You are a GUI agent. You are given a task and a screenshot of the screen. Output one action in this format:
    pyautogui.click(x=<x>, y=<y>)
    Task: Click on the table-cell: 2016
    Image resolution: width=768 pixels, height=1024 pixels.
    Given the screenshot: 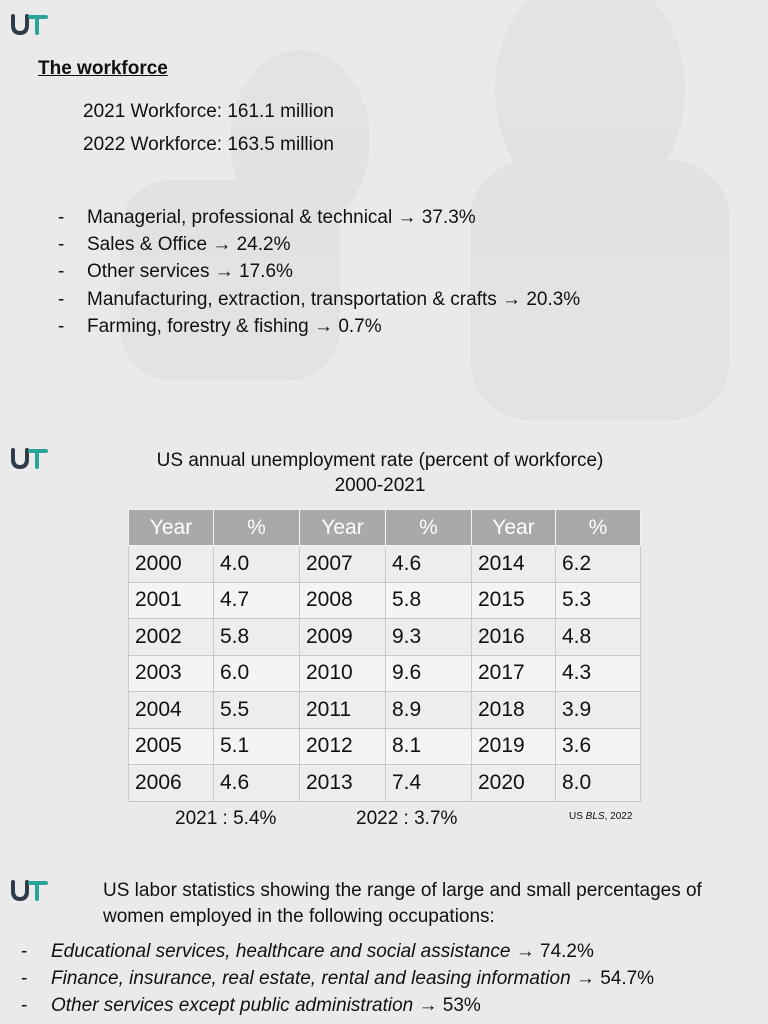 What is the action you would take?
    pyautogui.click(x=513, y=637)
    